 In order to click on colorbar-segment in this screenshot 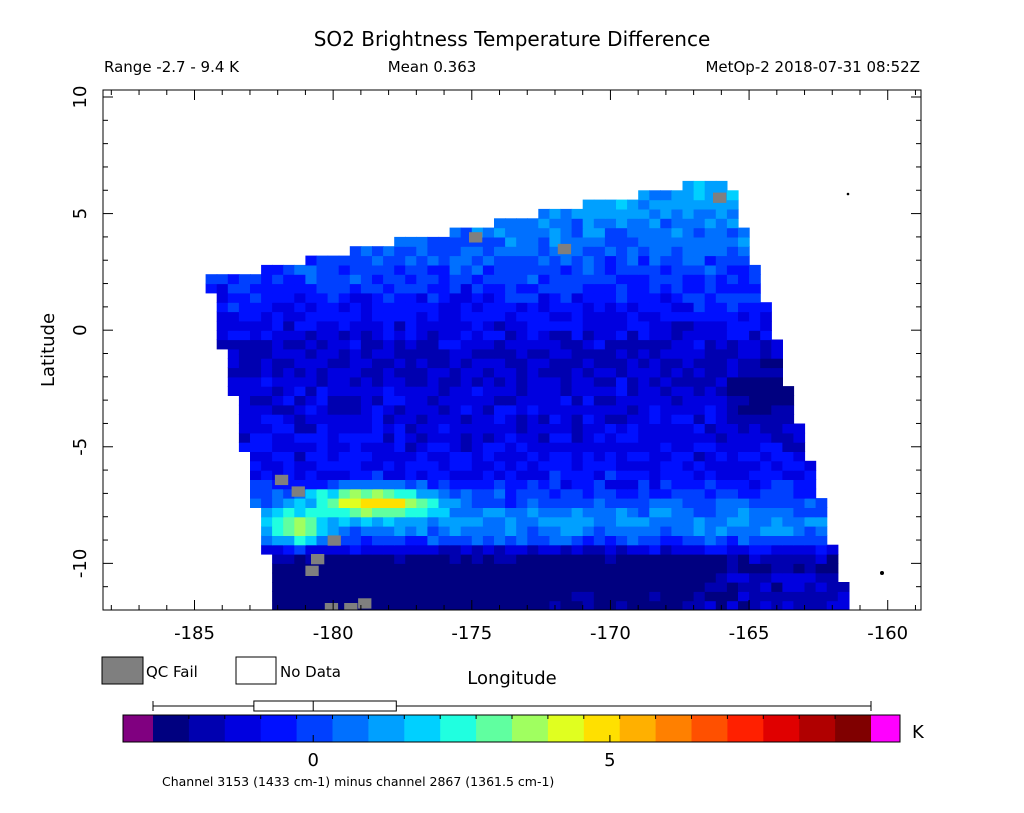, I will do `click(458, 728)`.